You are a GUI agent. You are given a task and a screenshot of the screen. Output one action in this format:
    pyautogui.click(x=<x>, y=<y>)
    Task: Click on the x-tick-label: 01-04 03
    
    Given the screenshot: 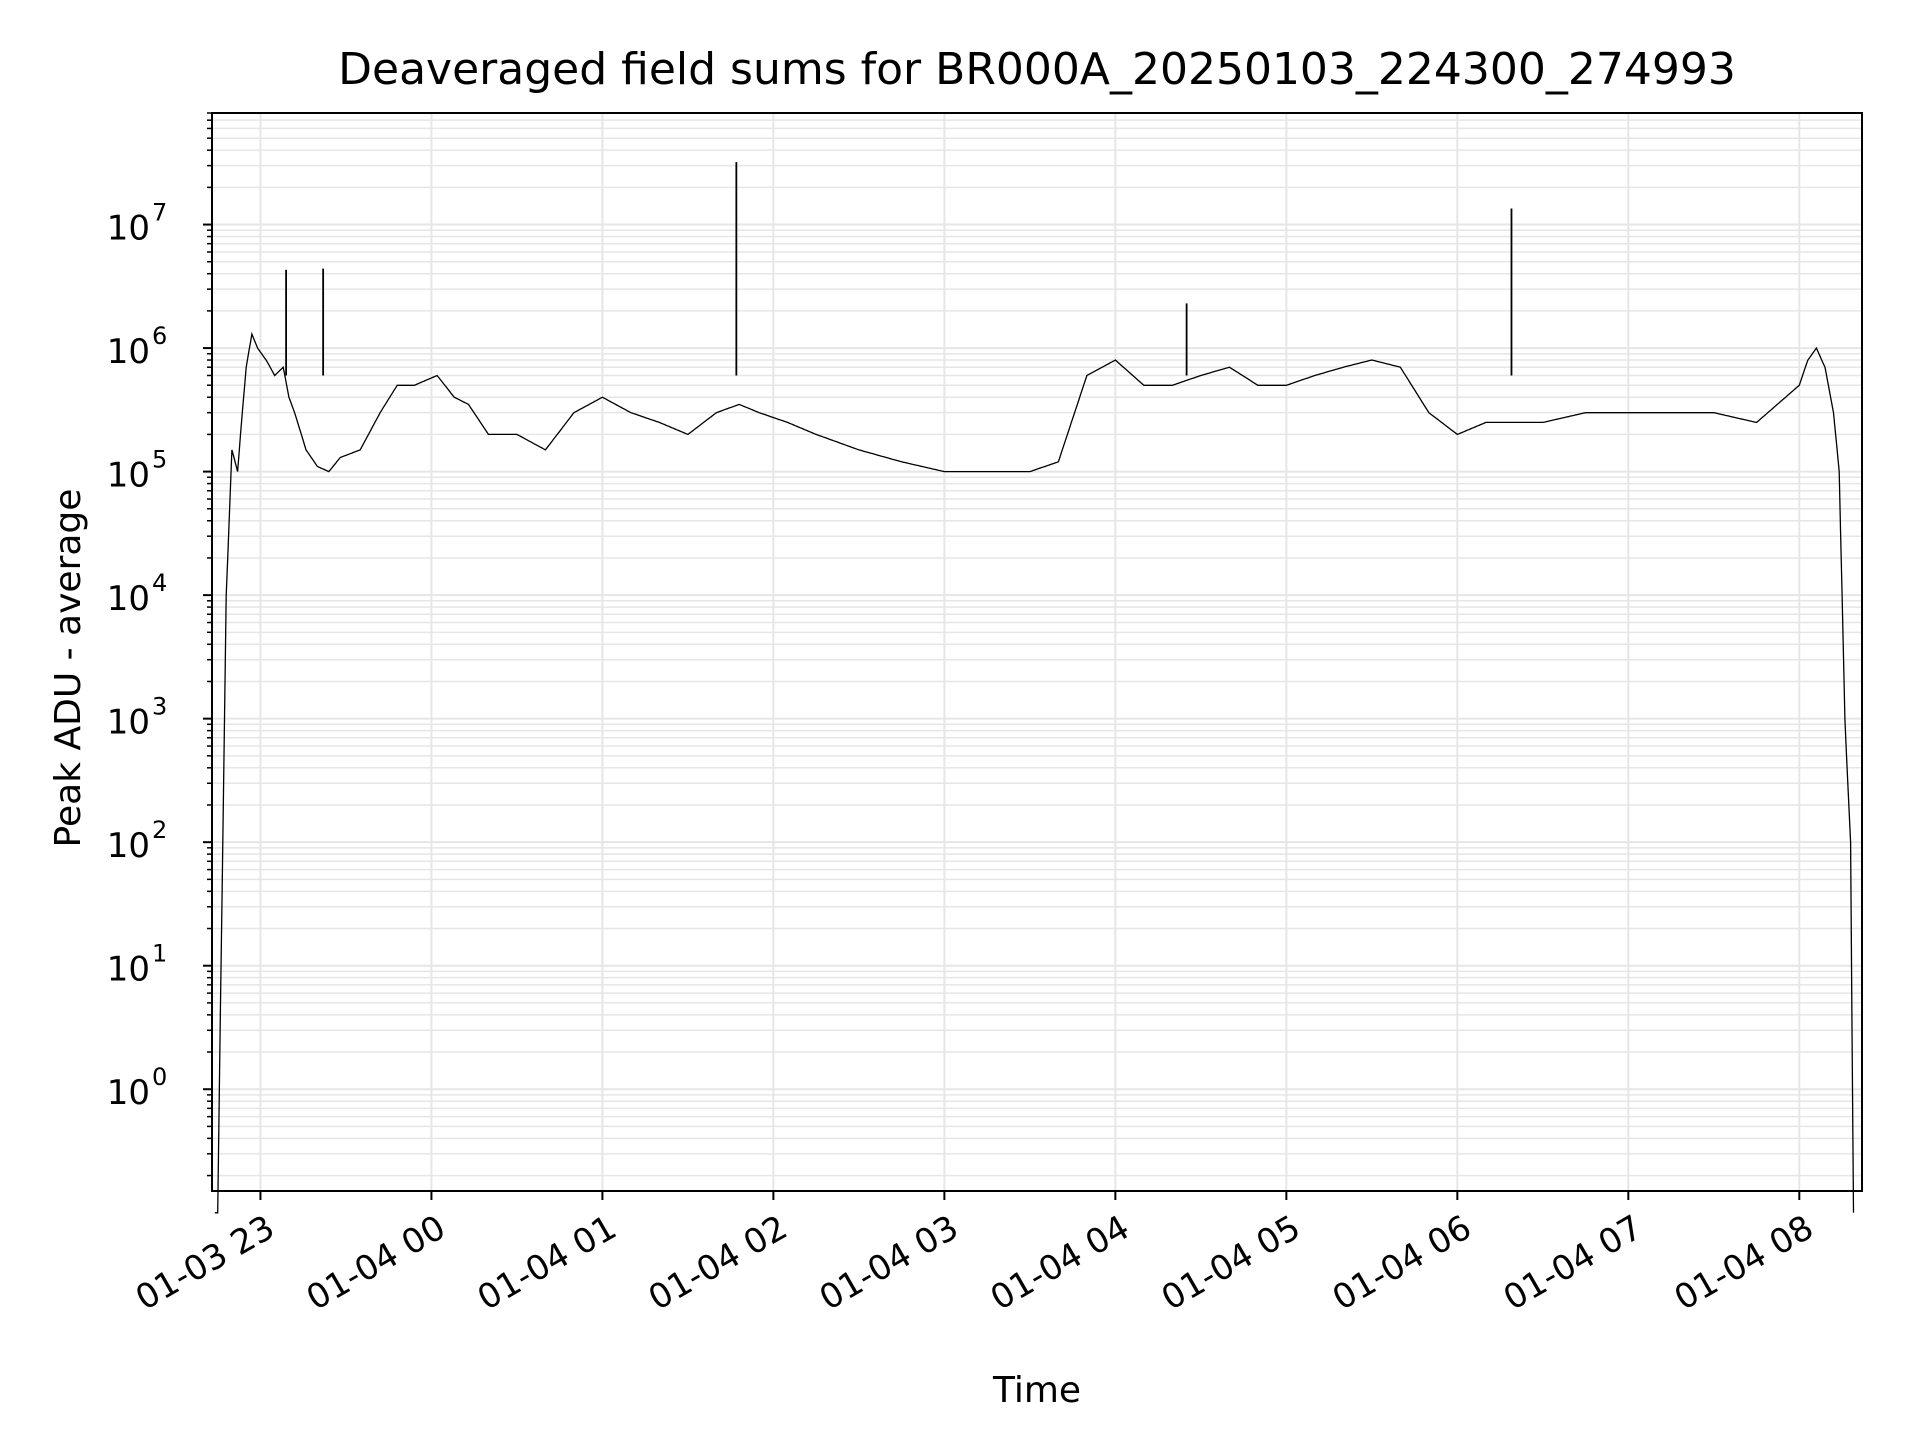 What is the action you would take?
    pyautogui.click(x=889, y=1263)
    